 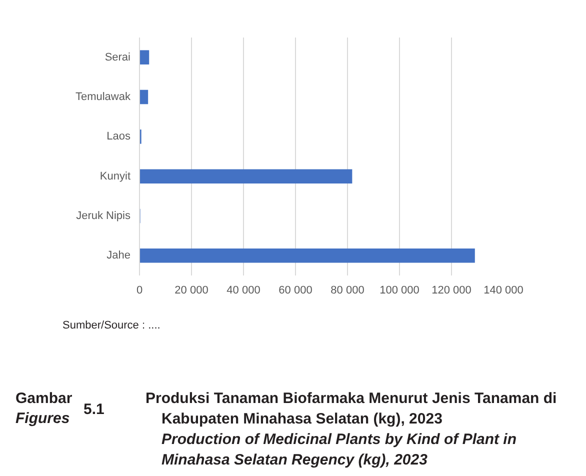 I want to click on x-tick-label: 80 000, so click(x=347, y=290).